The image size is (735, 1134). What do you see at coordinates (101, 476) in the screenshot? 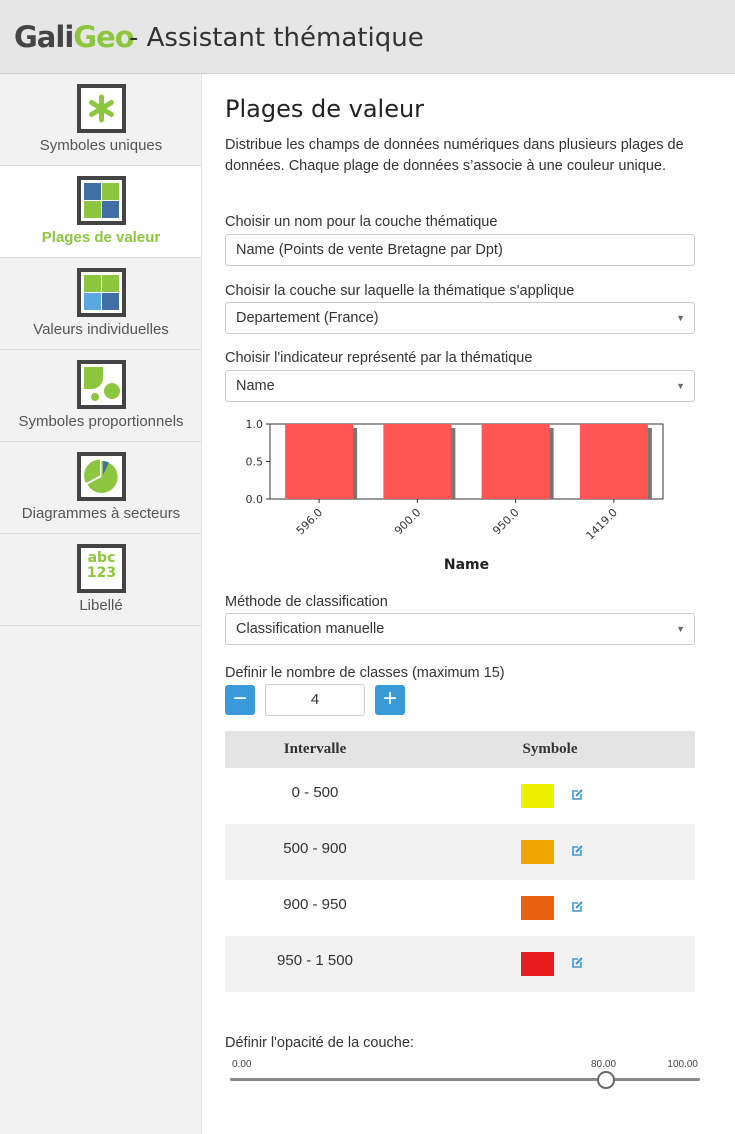
I see `pie-chart-icon` at bounding box center [101, 476].